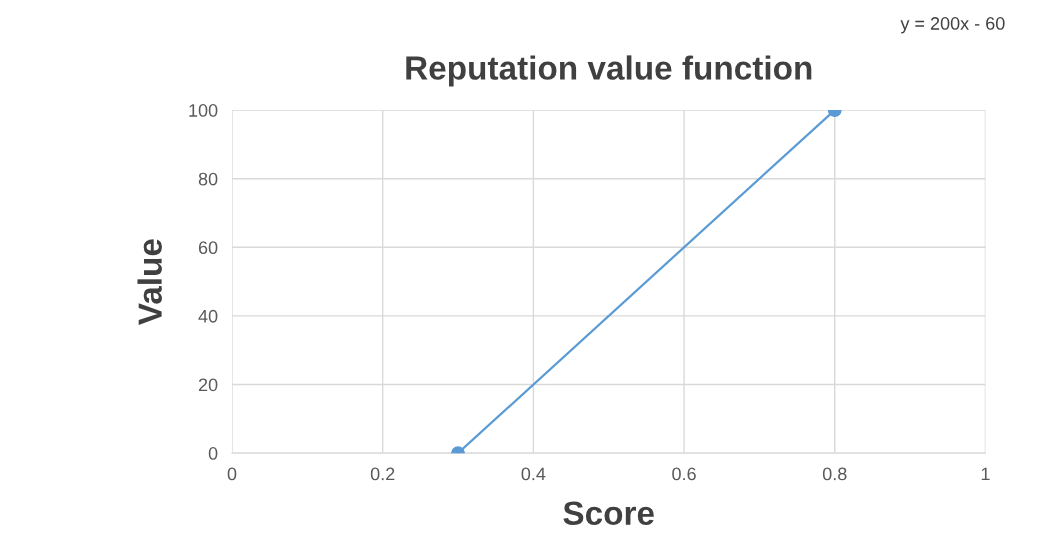 The height and width of the screenshot is (556, 1045). I want to click on x-axis-title: Score, so click(608, 513).